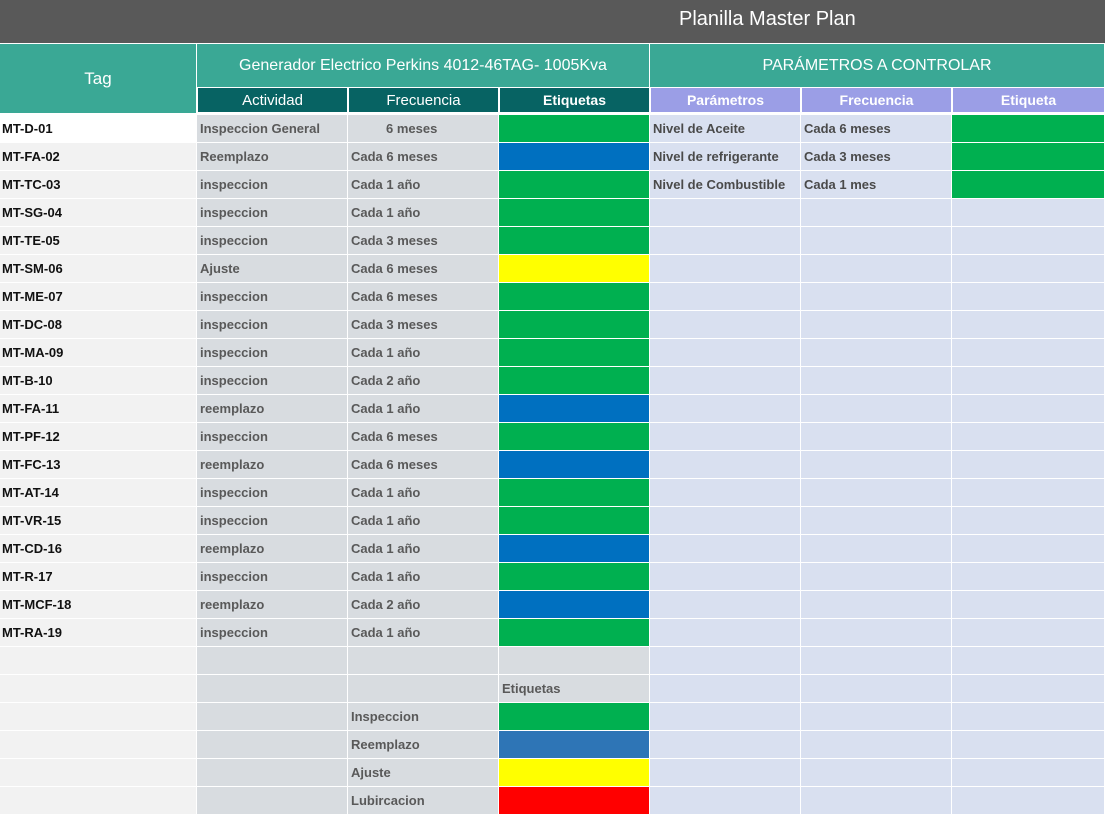 The width and height of the screenshot is (1105, 822). I want to click on tag-cell: MT-SM-06, so click(98, 269).